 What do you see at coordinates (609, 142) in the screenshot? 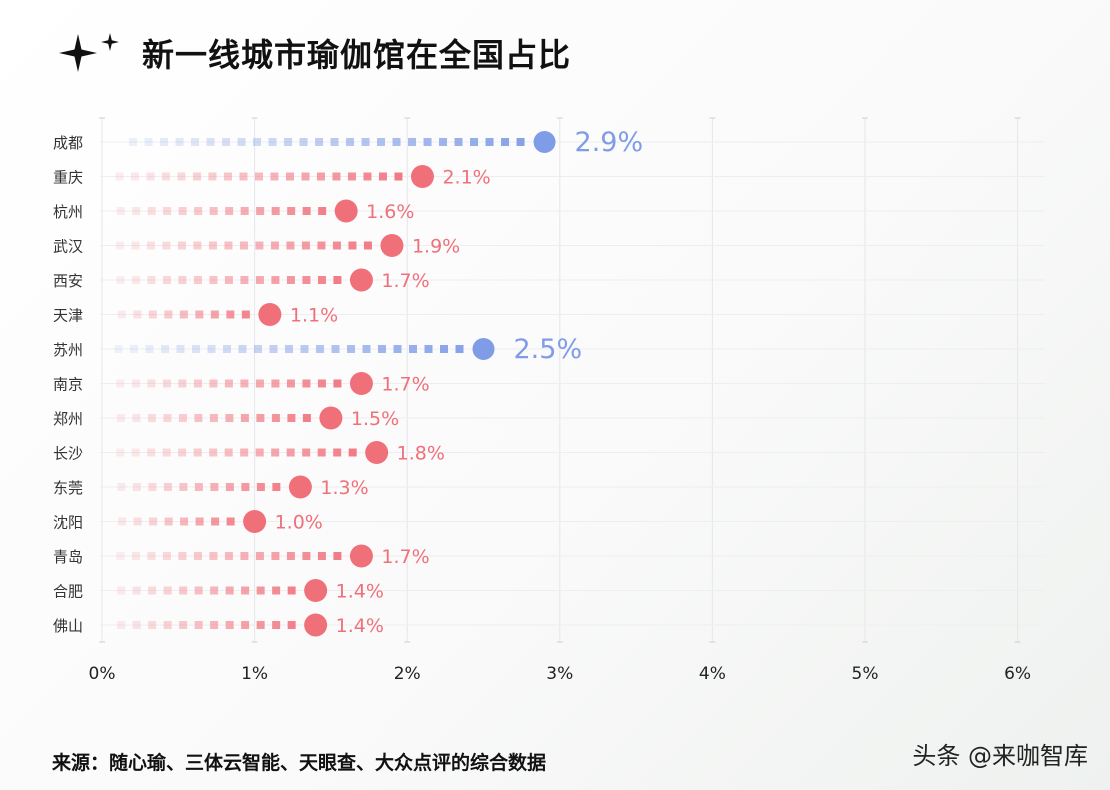
I see `data-label: 2.9%` at bounding box center [609, 142].